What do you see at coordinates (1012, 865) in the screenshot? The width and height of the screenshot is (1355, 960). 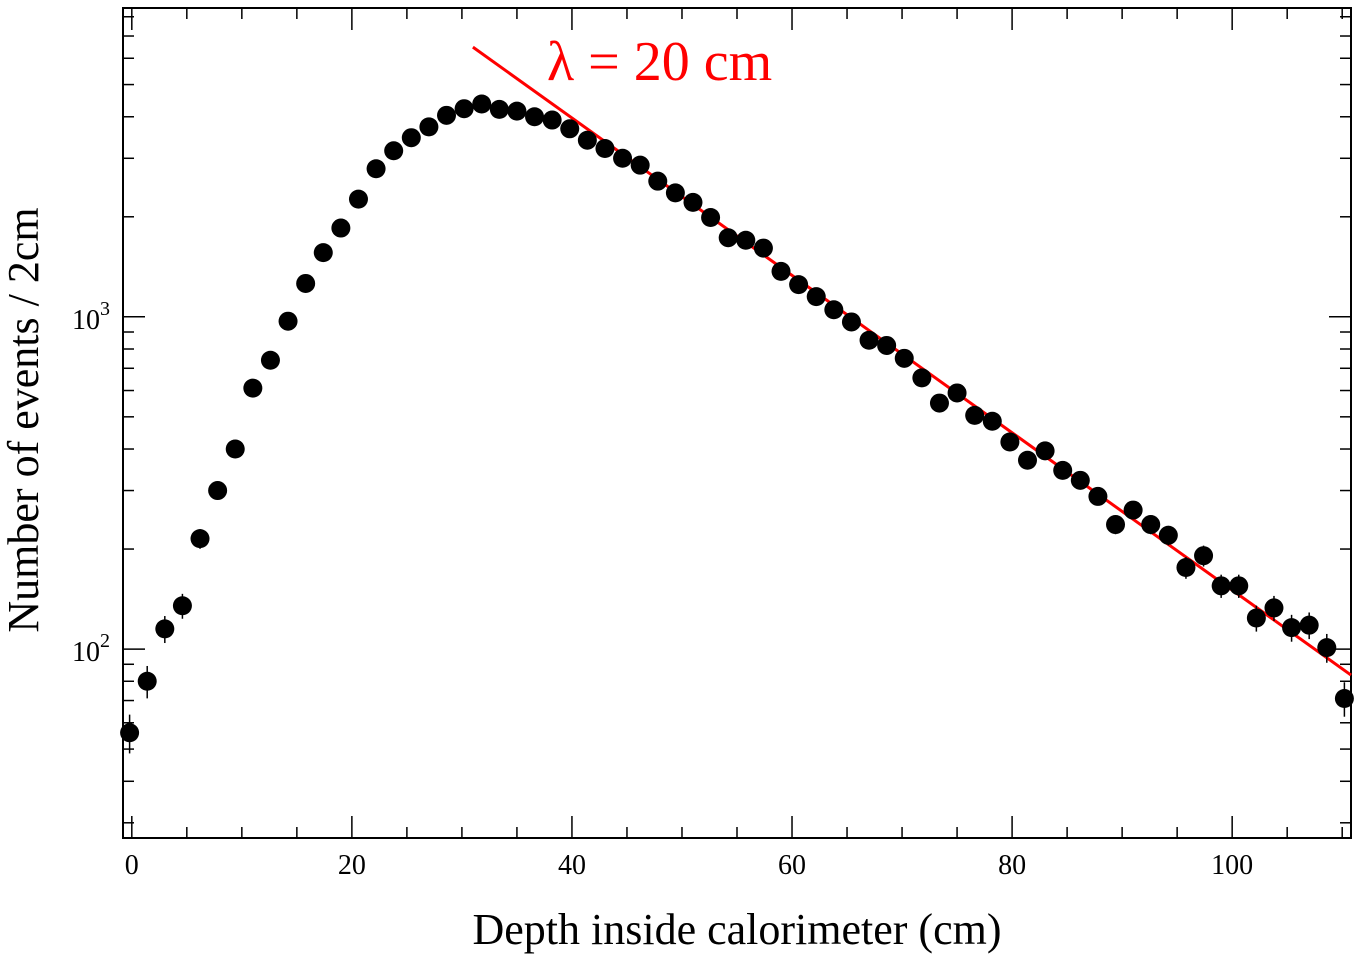 I see `x-tick-label: 80` at bounding box center [1012, 865].